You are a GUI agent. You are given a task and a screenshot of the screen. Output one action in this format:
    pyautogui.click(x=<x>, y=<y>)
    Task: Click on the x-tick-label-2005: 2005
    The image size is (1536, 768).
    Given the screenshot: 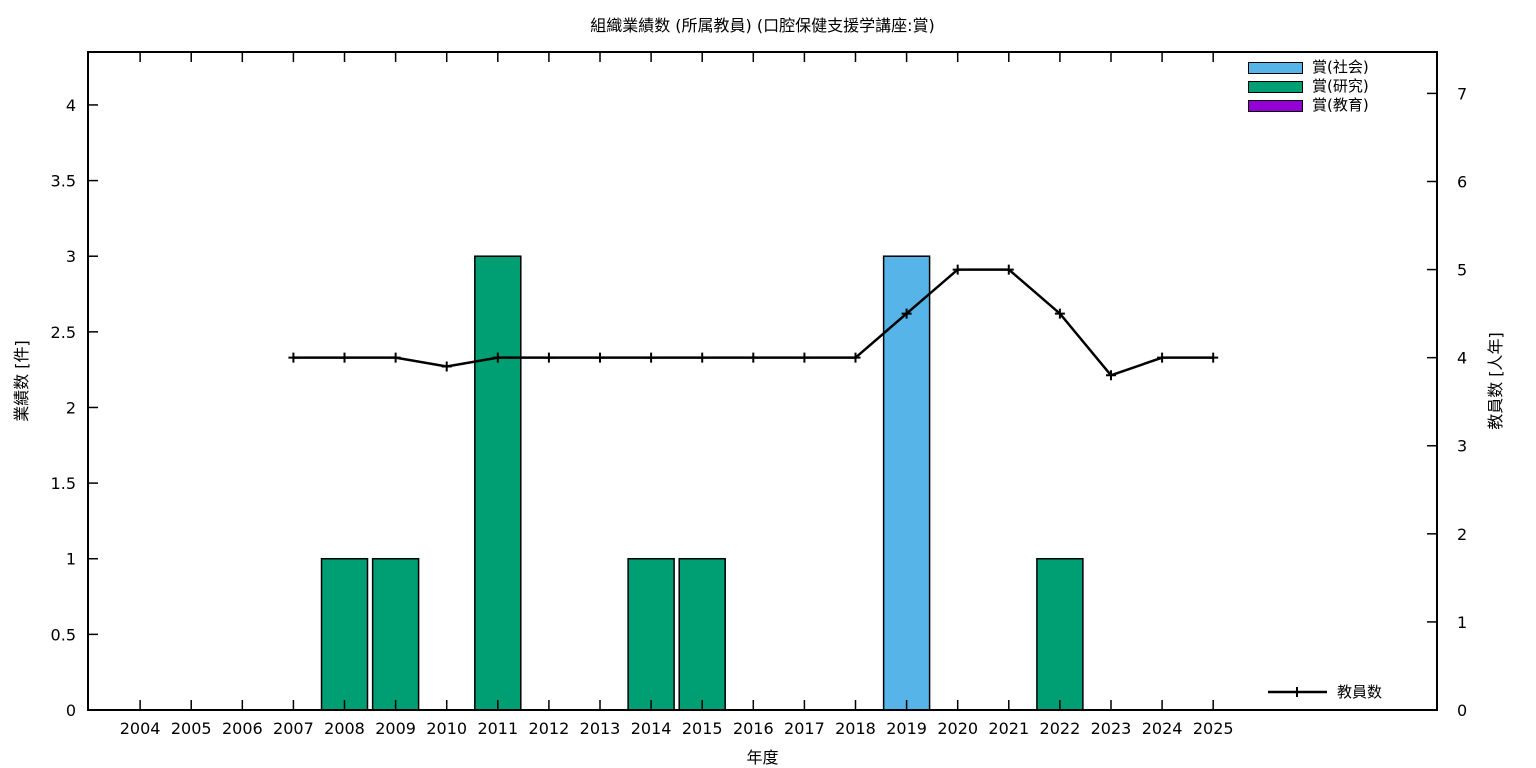 What is the action you would take?
    pyautogui.click(x=191, y=728)
    